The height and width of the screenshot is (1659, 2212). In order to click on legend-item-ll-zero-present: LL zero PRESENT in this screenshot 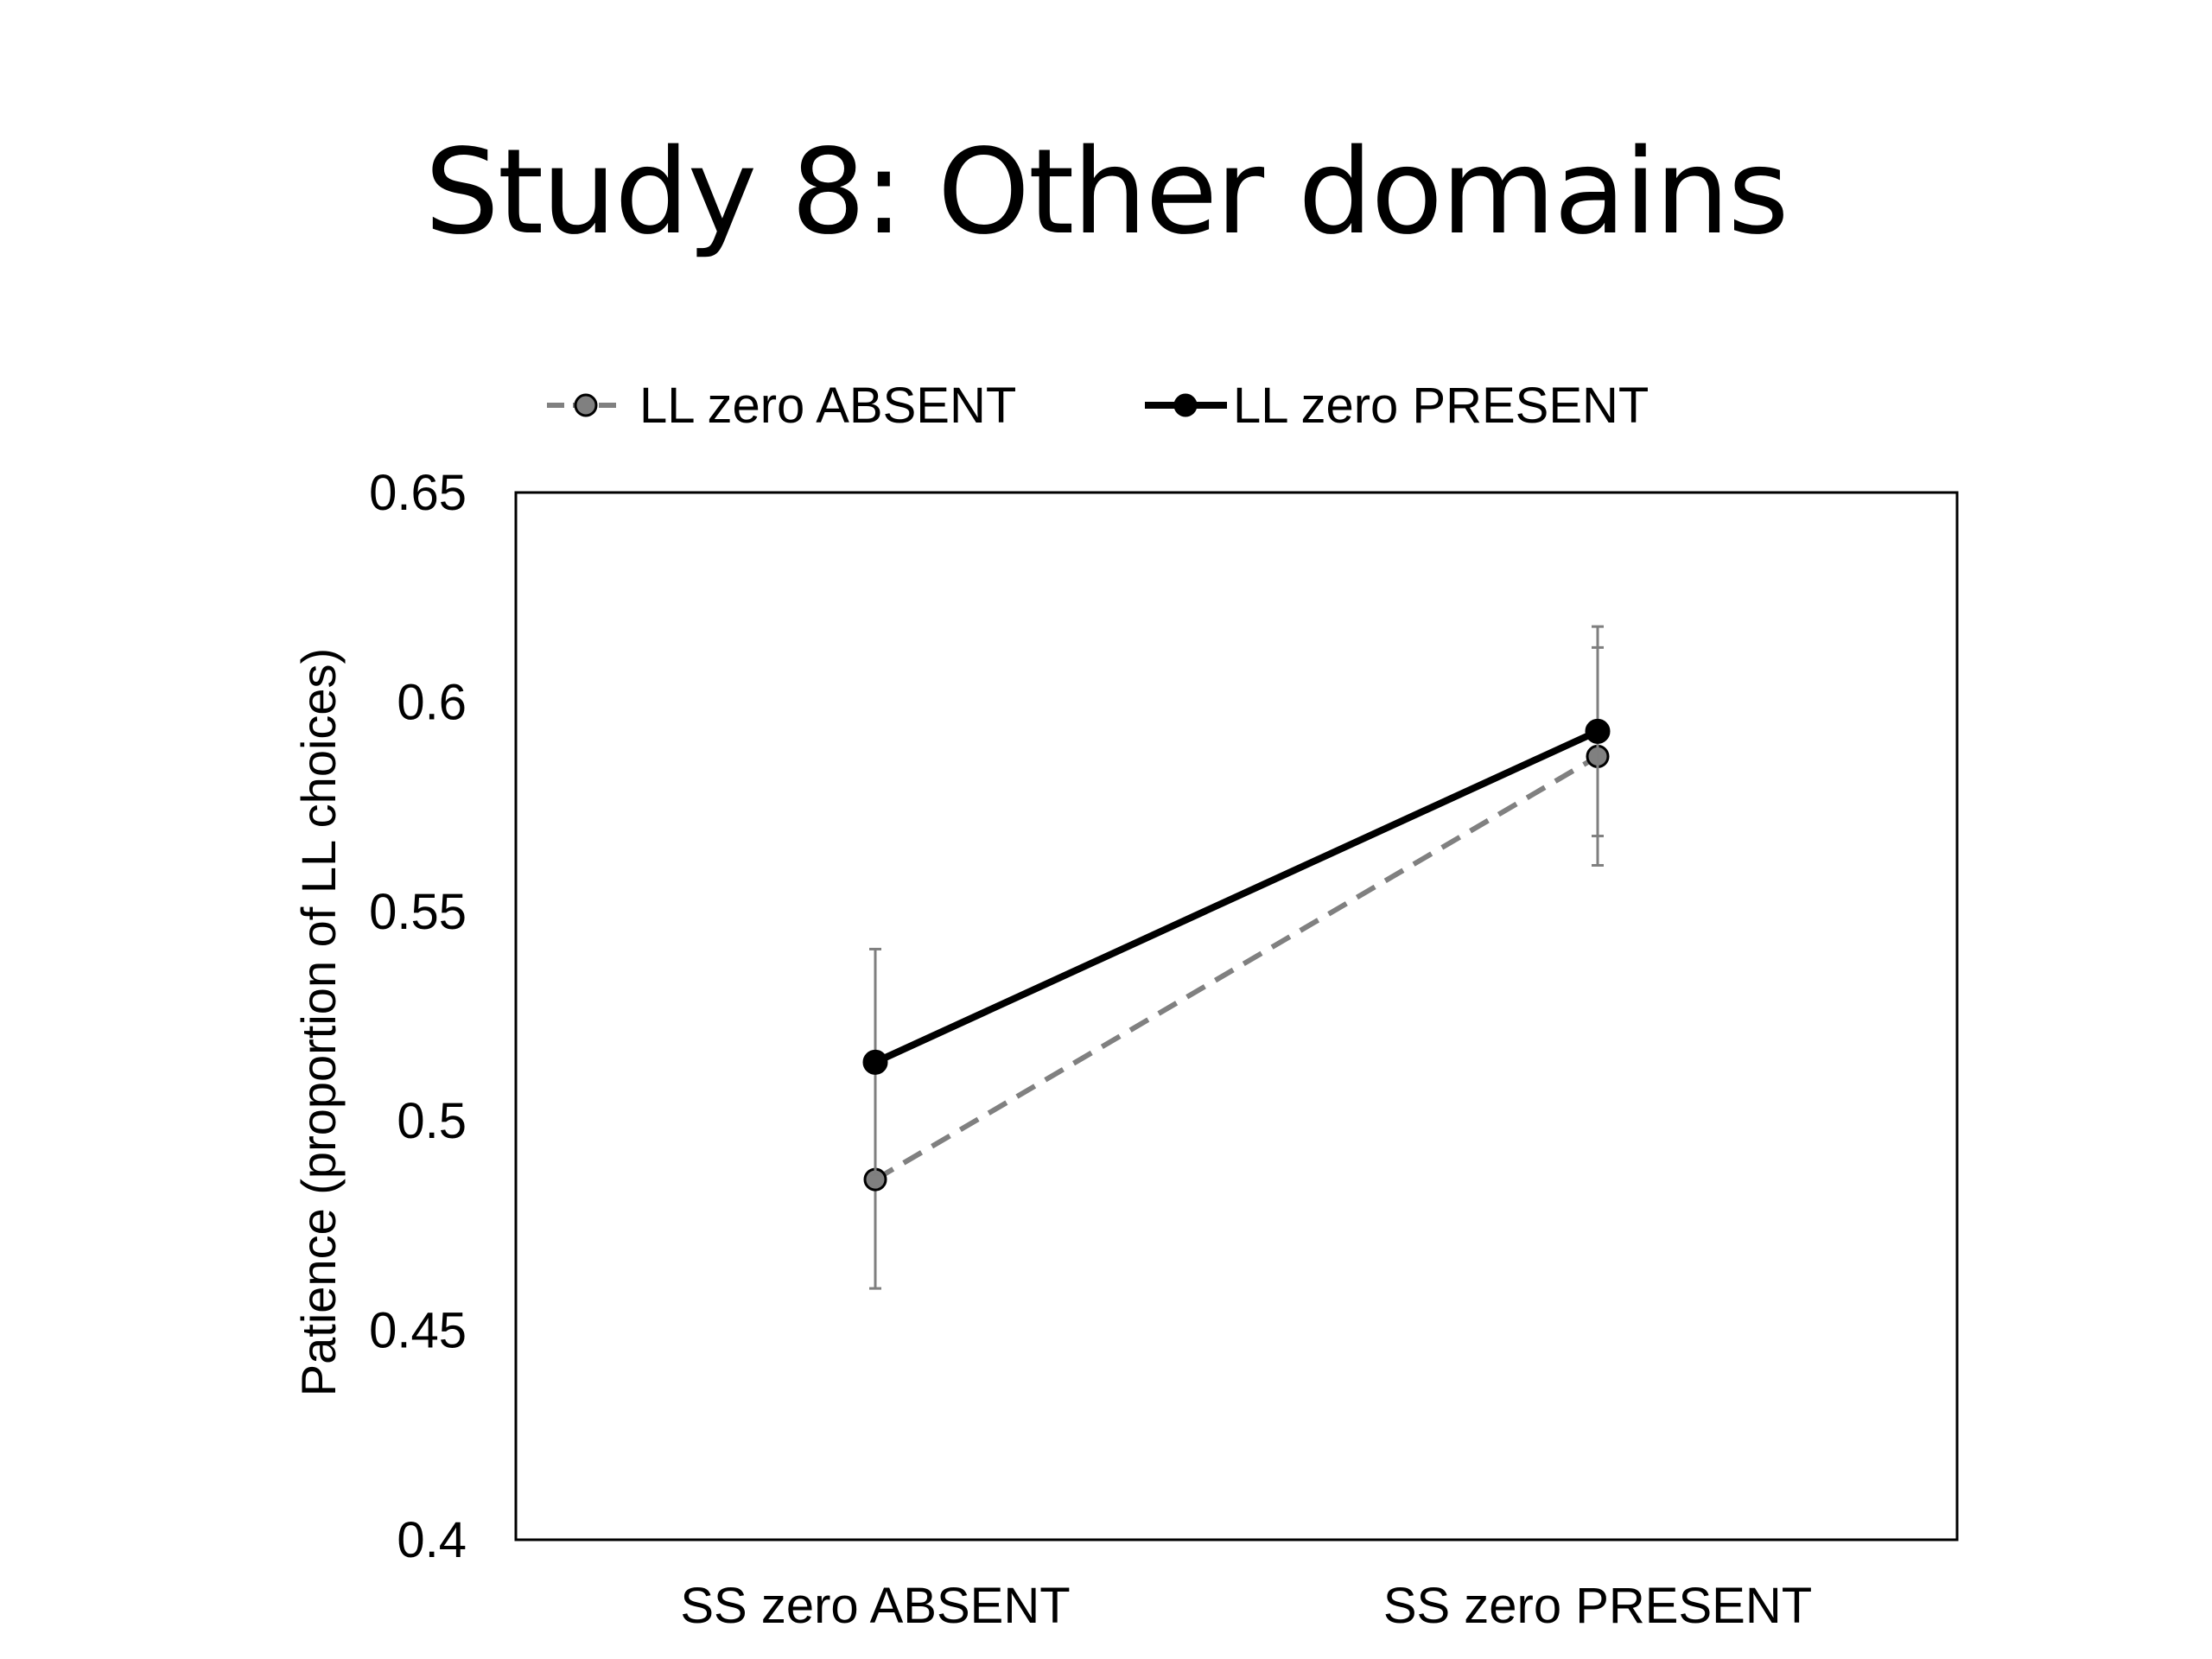, I will do `click(1397, 406)`.